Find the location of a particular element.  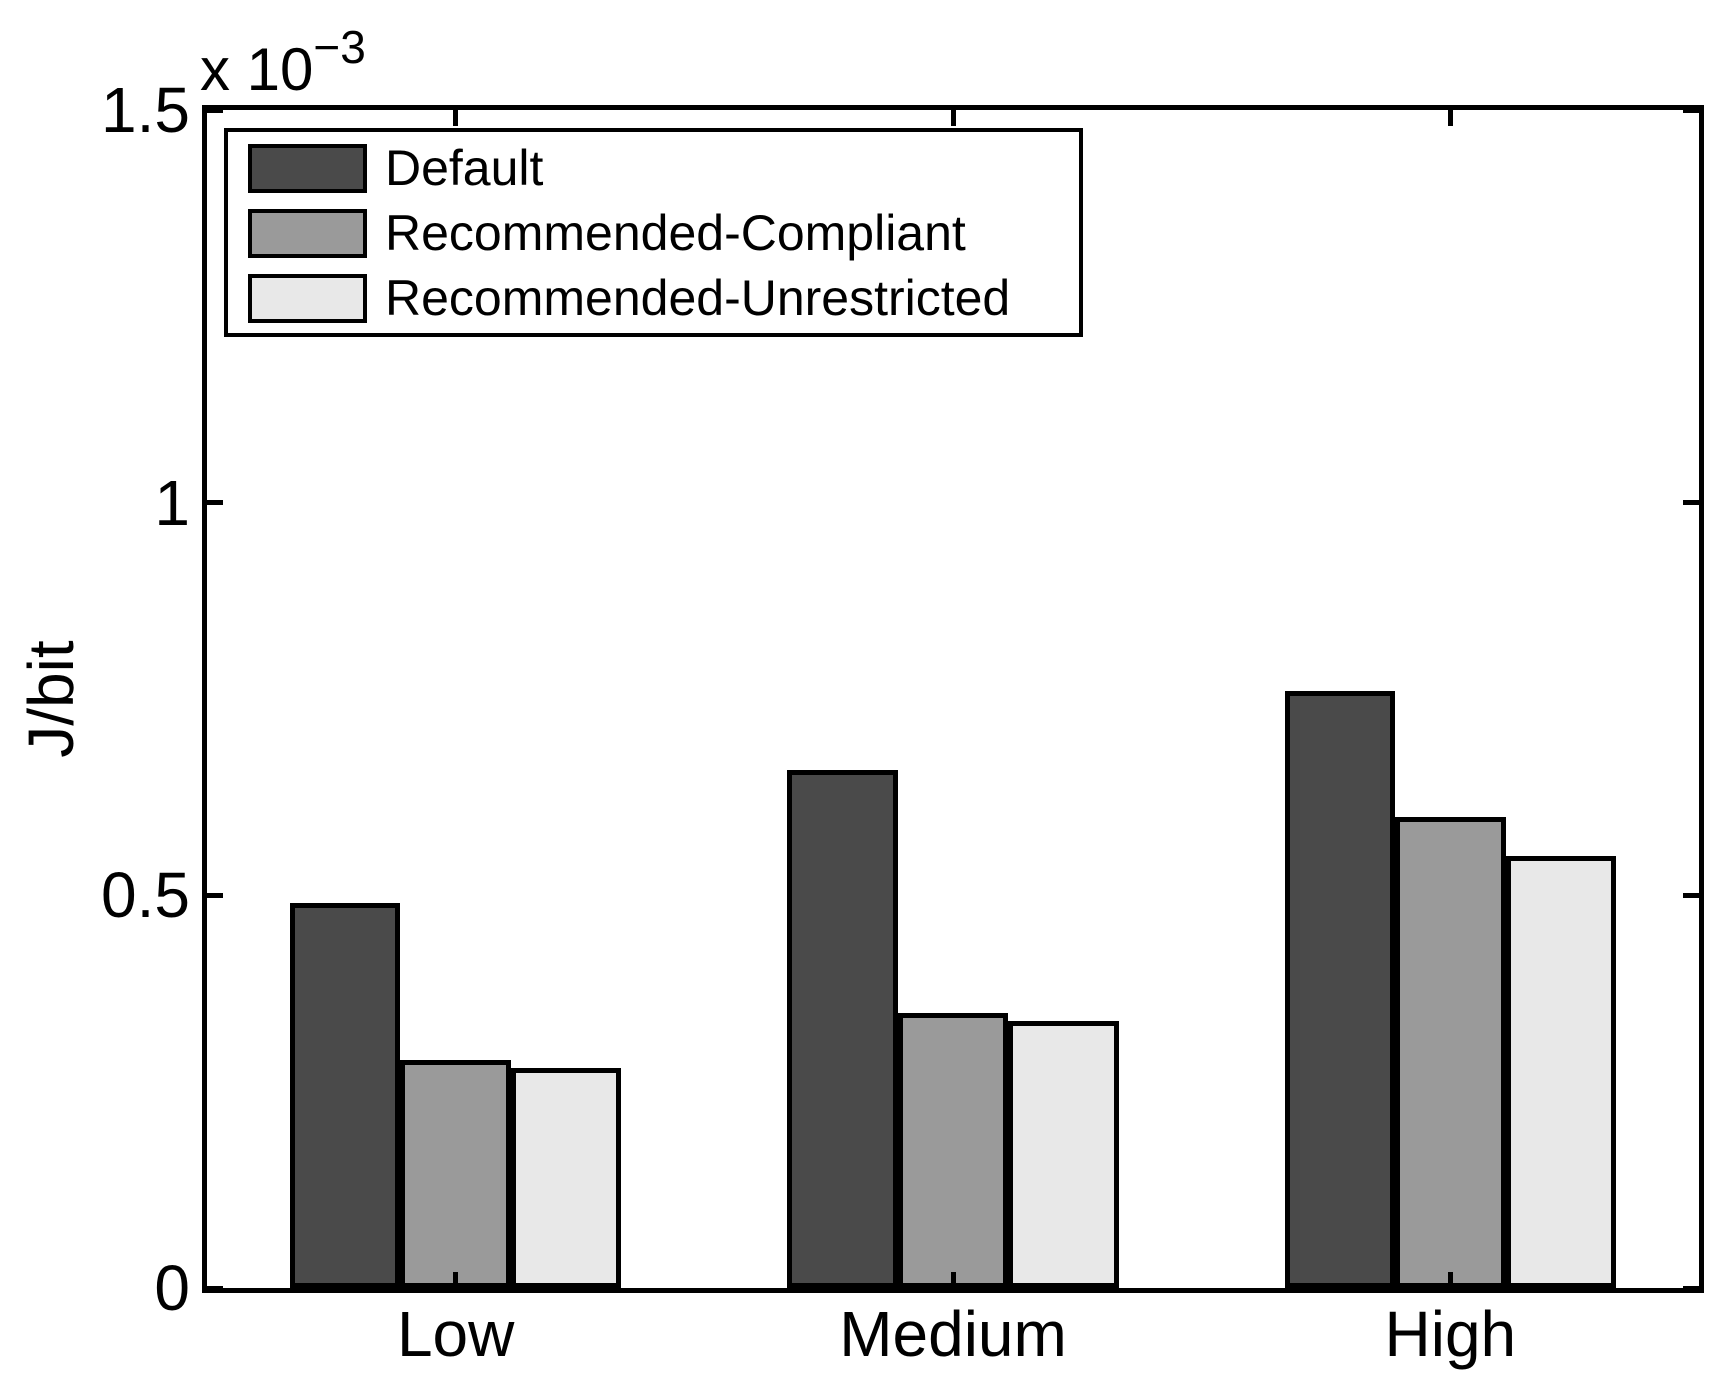

y-axis-multiplier-exponent: −3 is located at coordinates (339, 47).